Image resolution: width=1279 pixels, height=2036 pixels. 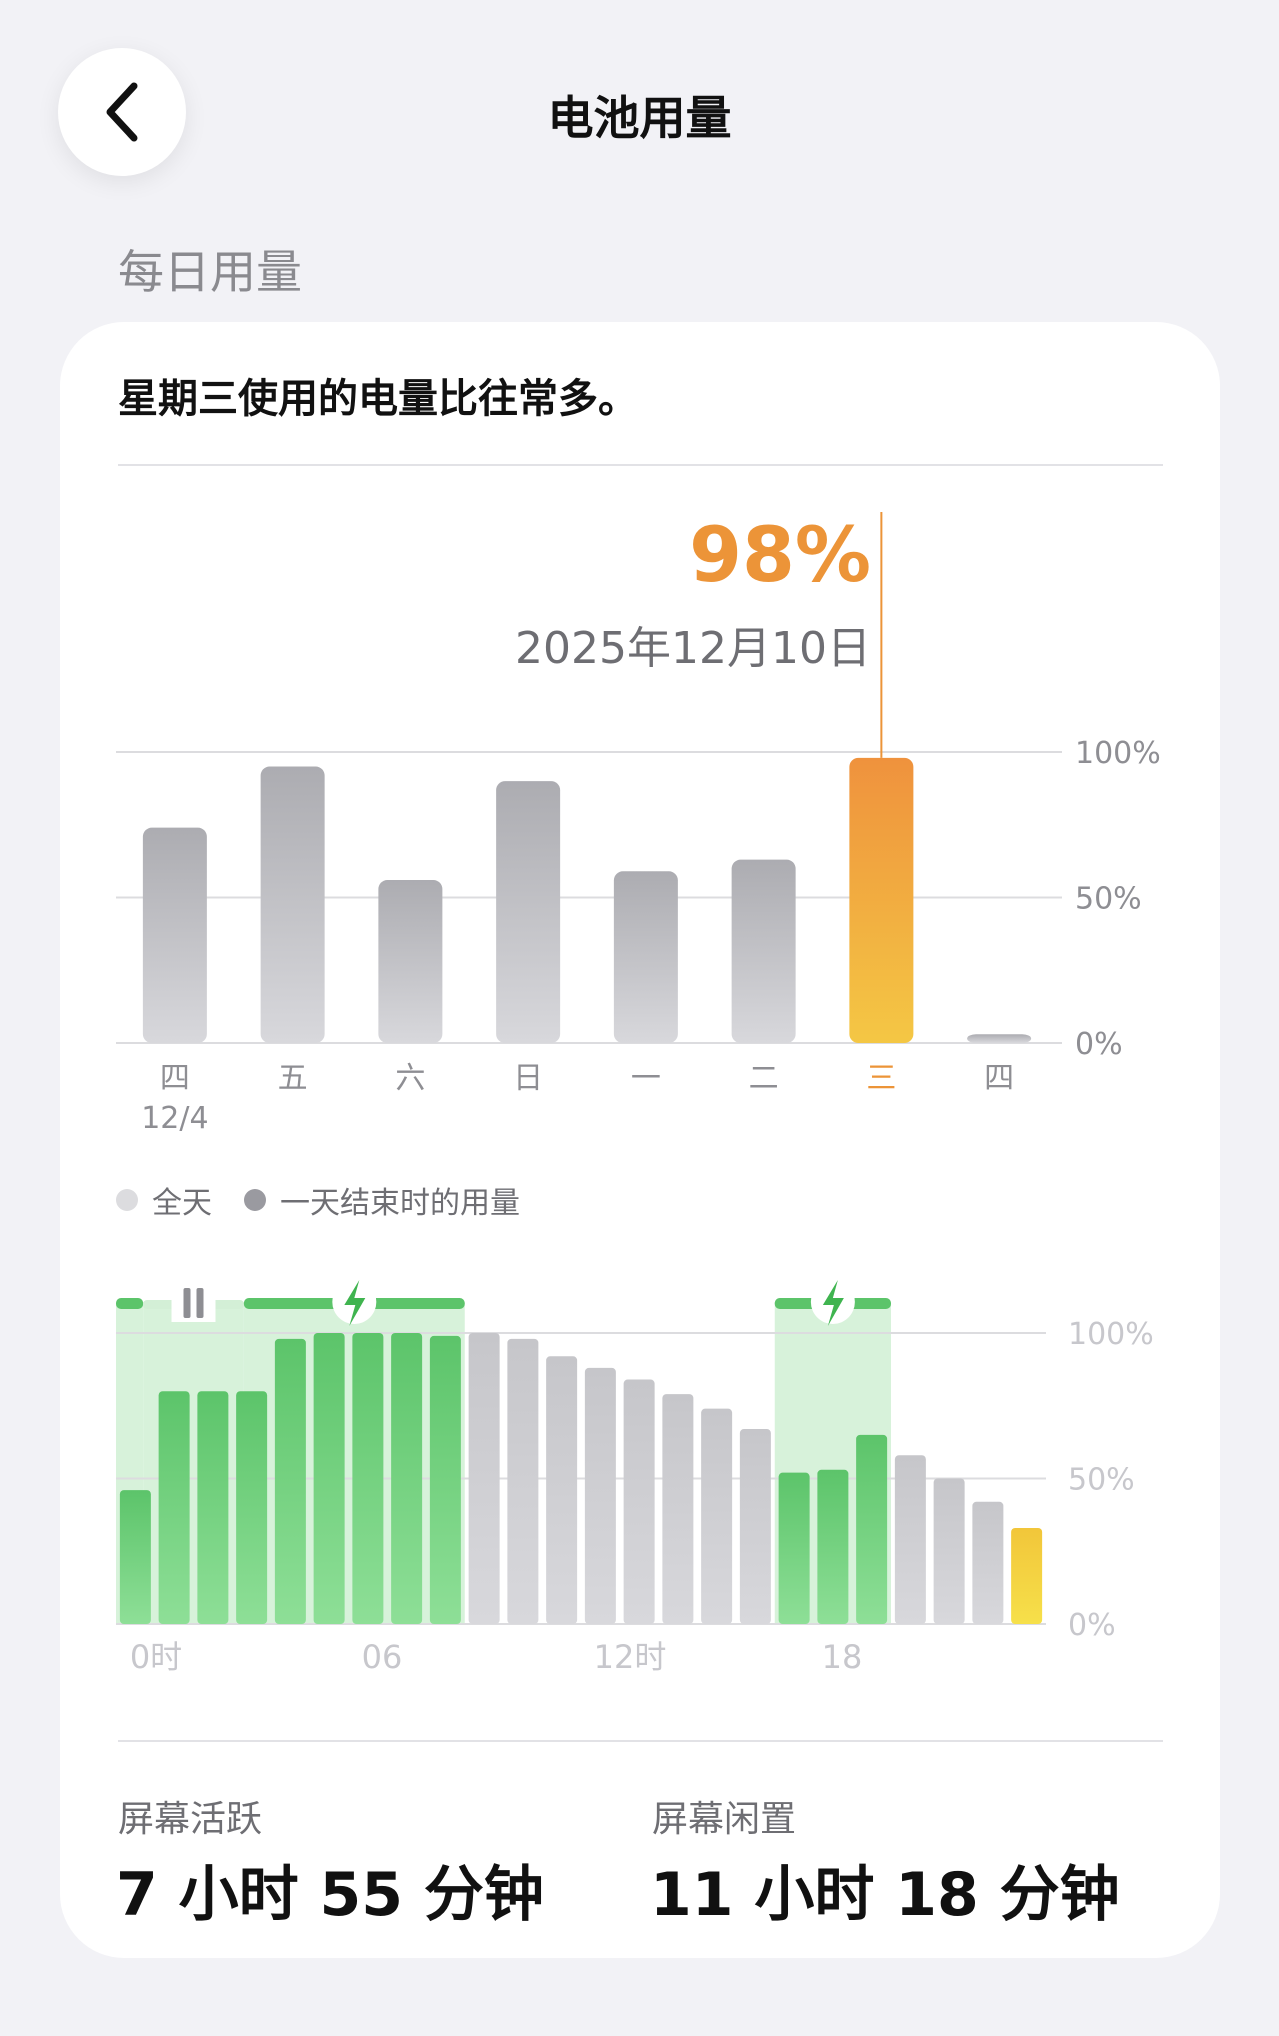 What do you see at coordinates (378, 399) in the screenshot?
I see `insight-text: 星期三使用的电量比往常多。` at bounding box center [378, 399].